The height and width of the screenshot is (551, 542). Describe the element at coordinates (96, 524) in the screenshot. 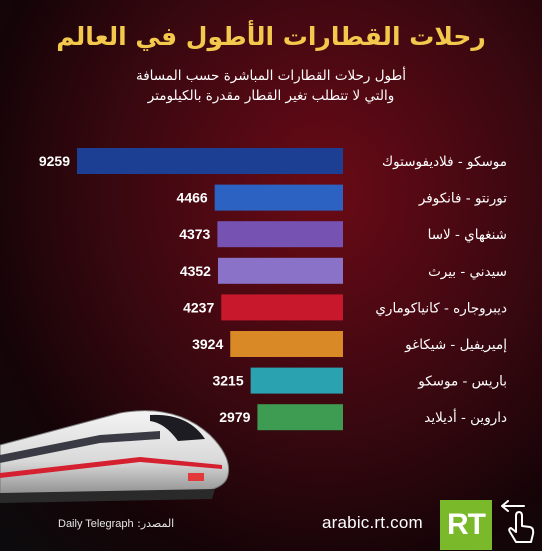

I see `source-value: Daily Telegraph` at that location.